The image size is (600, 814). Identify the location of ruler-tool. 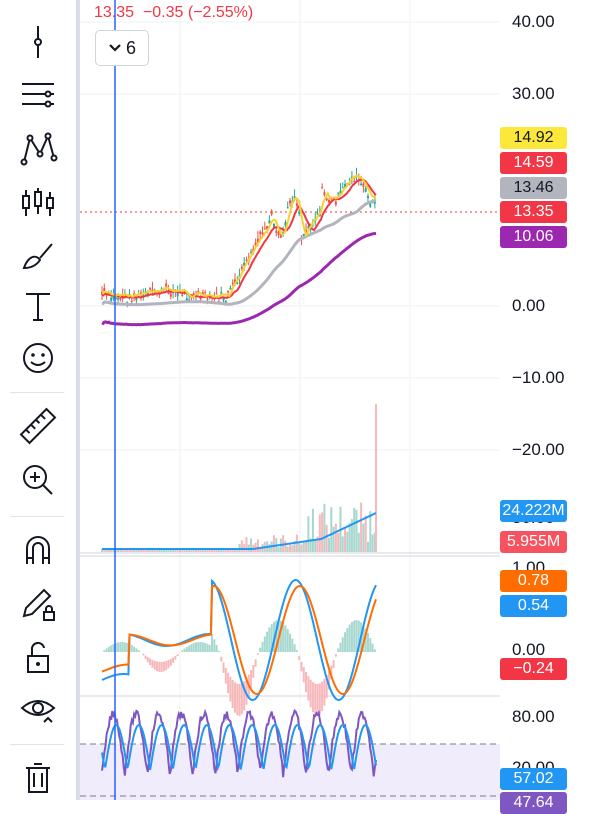
(38, 426).